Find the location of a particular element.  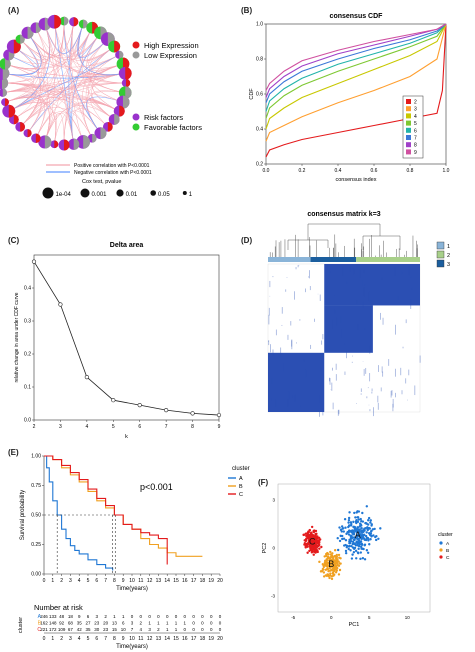

panel-a-label: (A) is located at coordinates (14, 10).